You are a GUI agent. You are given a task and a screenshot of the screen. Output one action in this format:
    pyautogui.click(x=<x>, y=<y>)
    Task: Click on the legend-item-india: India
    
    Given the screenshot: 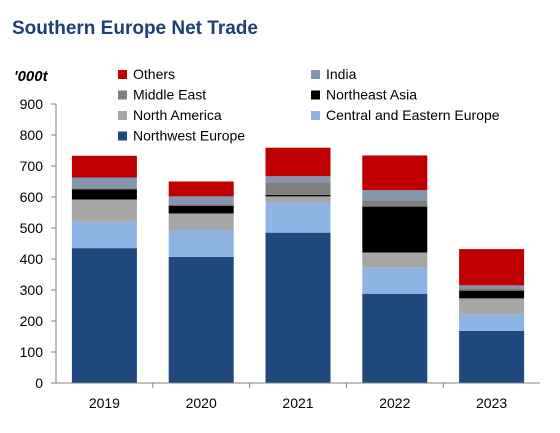 What is the action you would take?
    pyautogui.click(x=334, y=74)
    